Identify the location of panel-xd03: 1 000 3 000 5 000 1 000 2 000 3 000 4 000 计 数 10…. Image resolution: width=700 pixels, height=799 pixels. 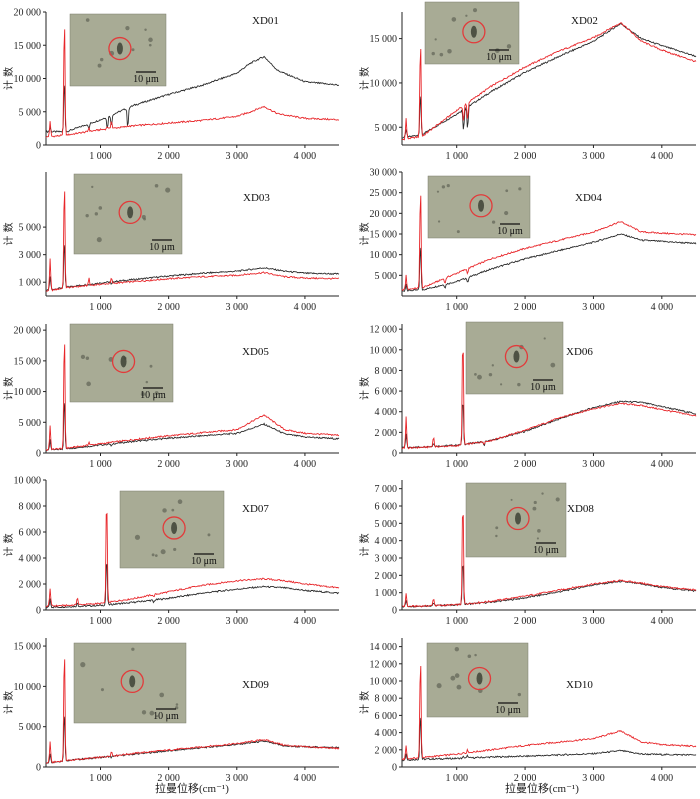
(171, 242).